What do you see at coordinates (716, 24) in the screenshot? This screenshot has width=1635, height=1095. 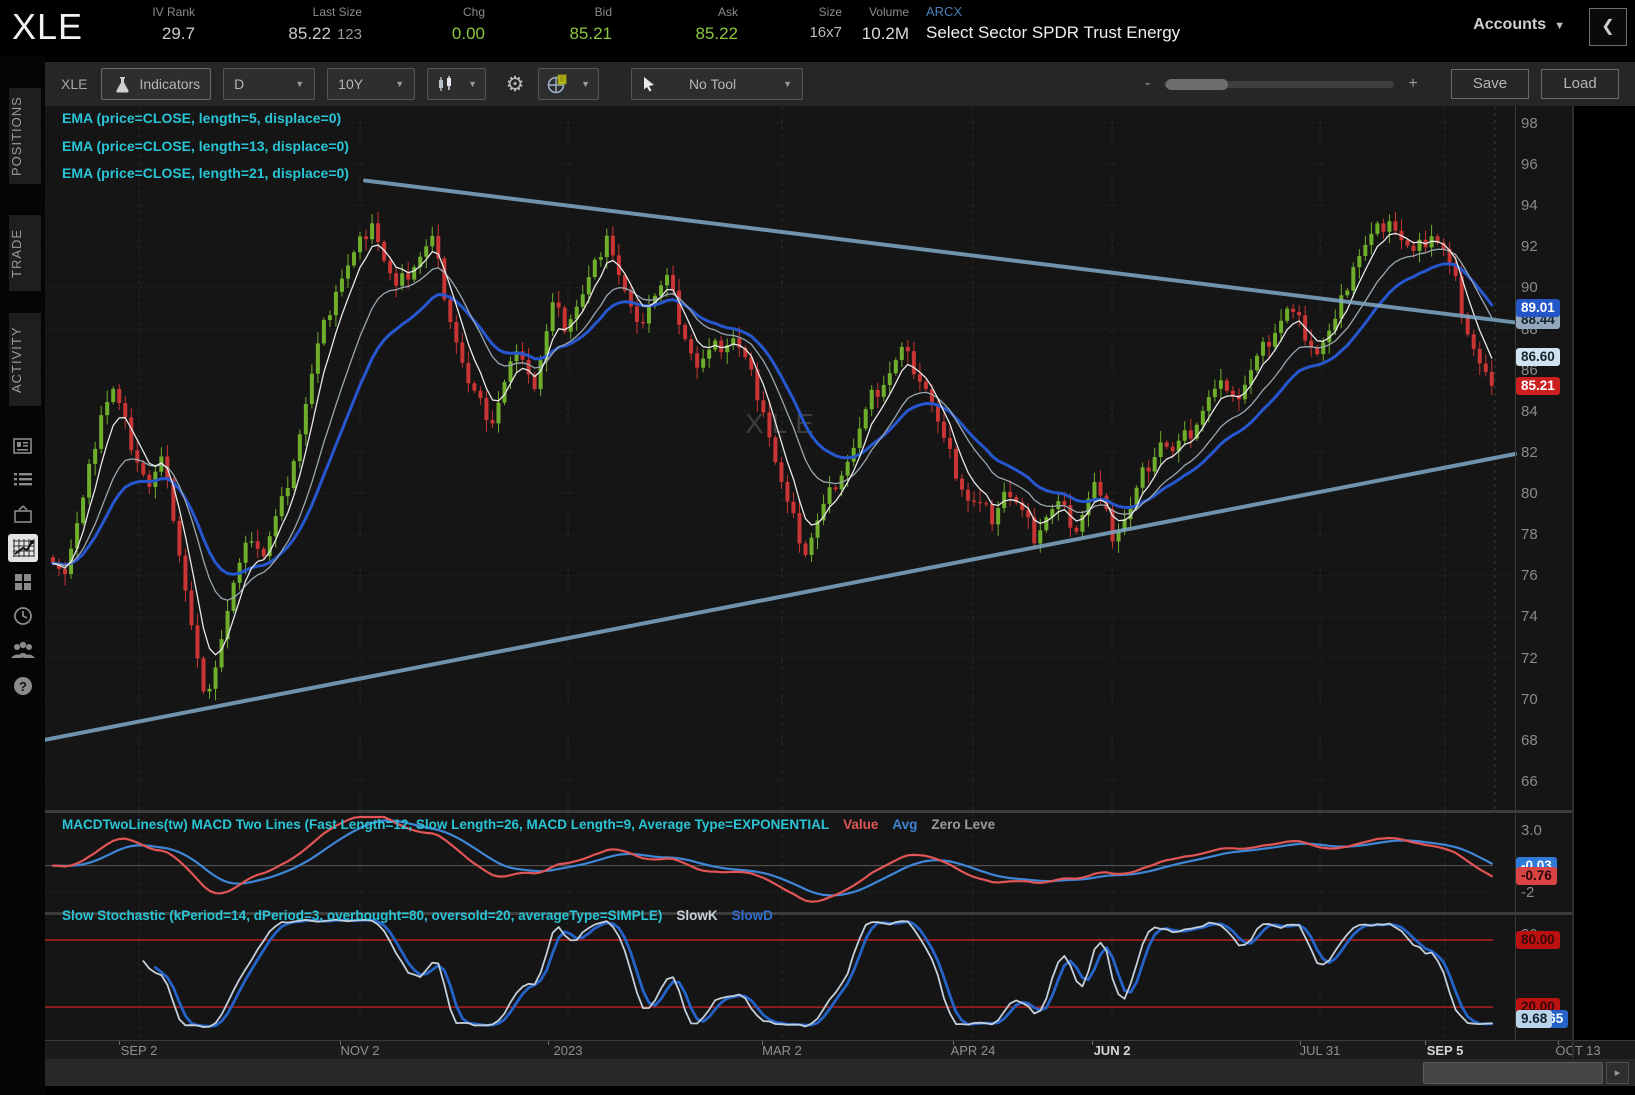 I see `field-ask: Ask 85.22` at bounding box center [716, 24].